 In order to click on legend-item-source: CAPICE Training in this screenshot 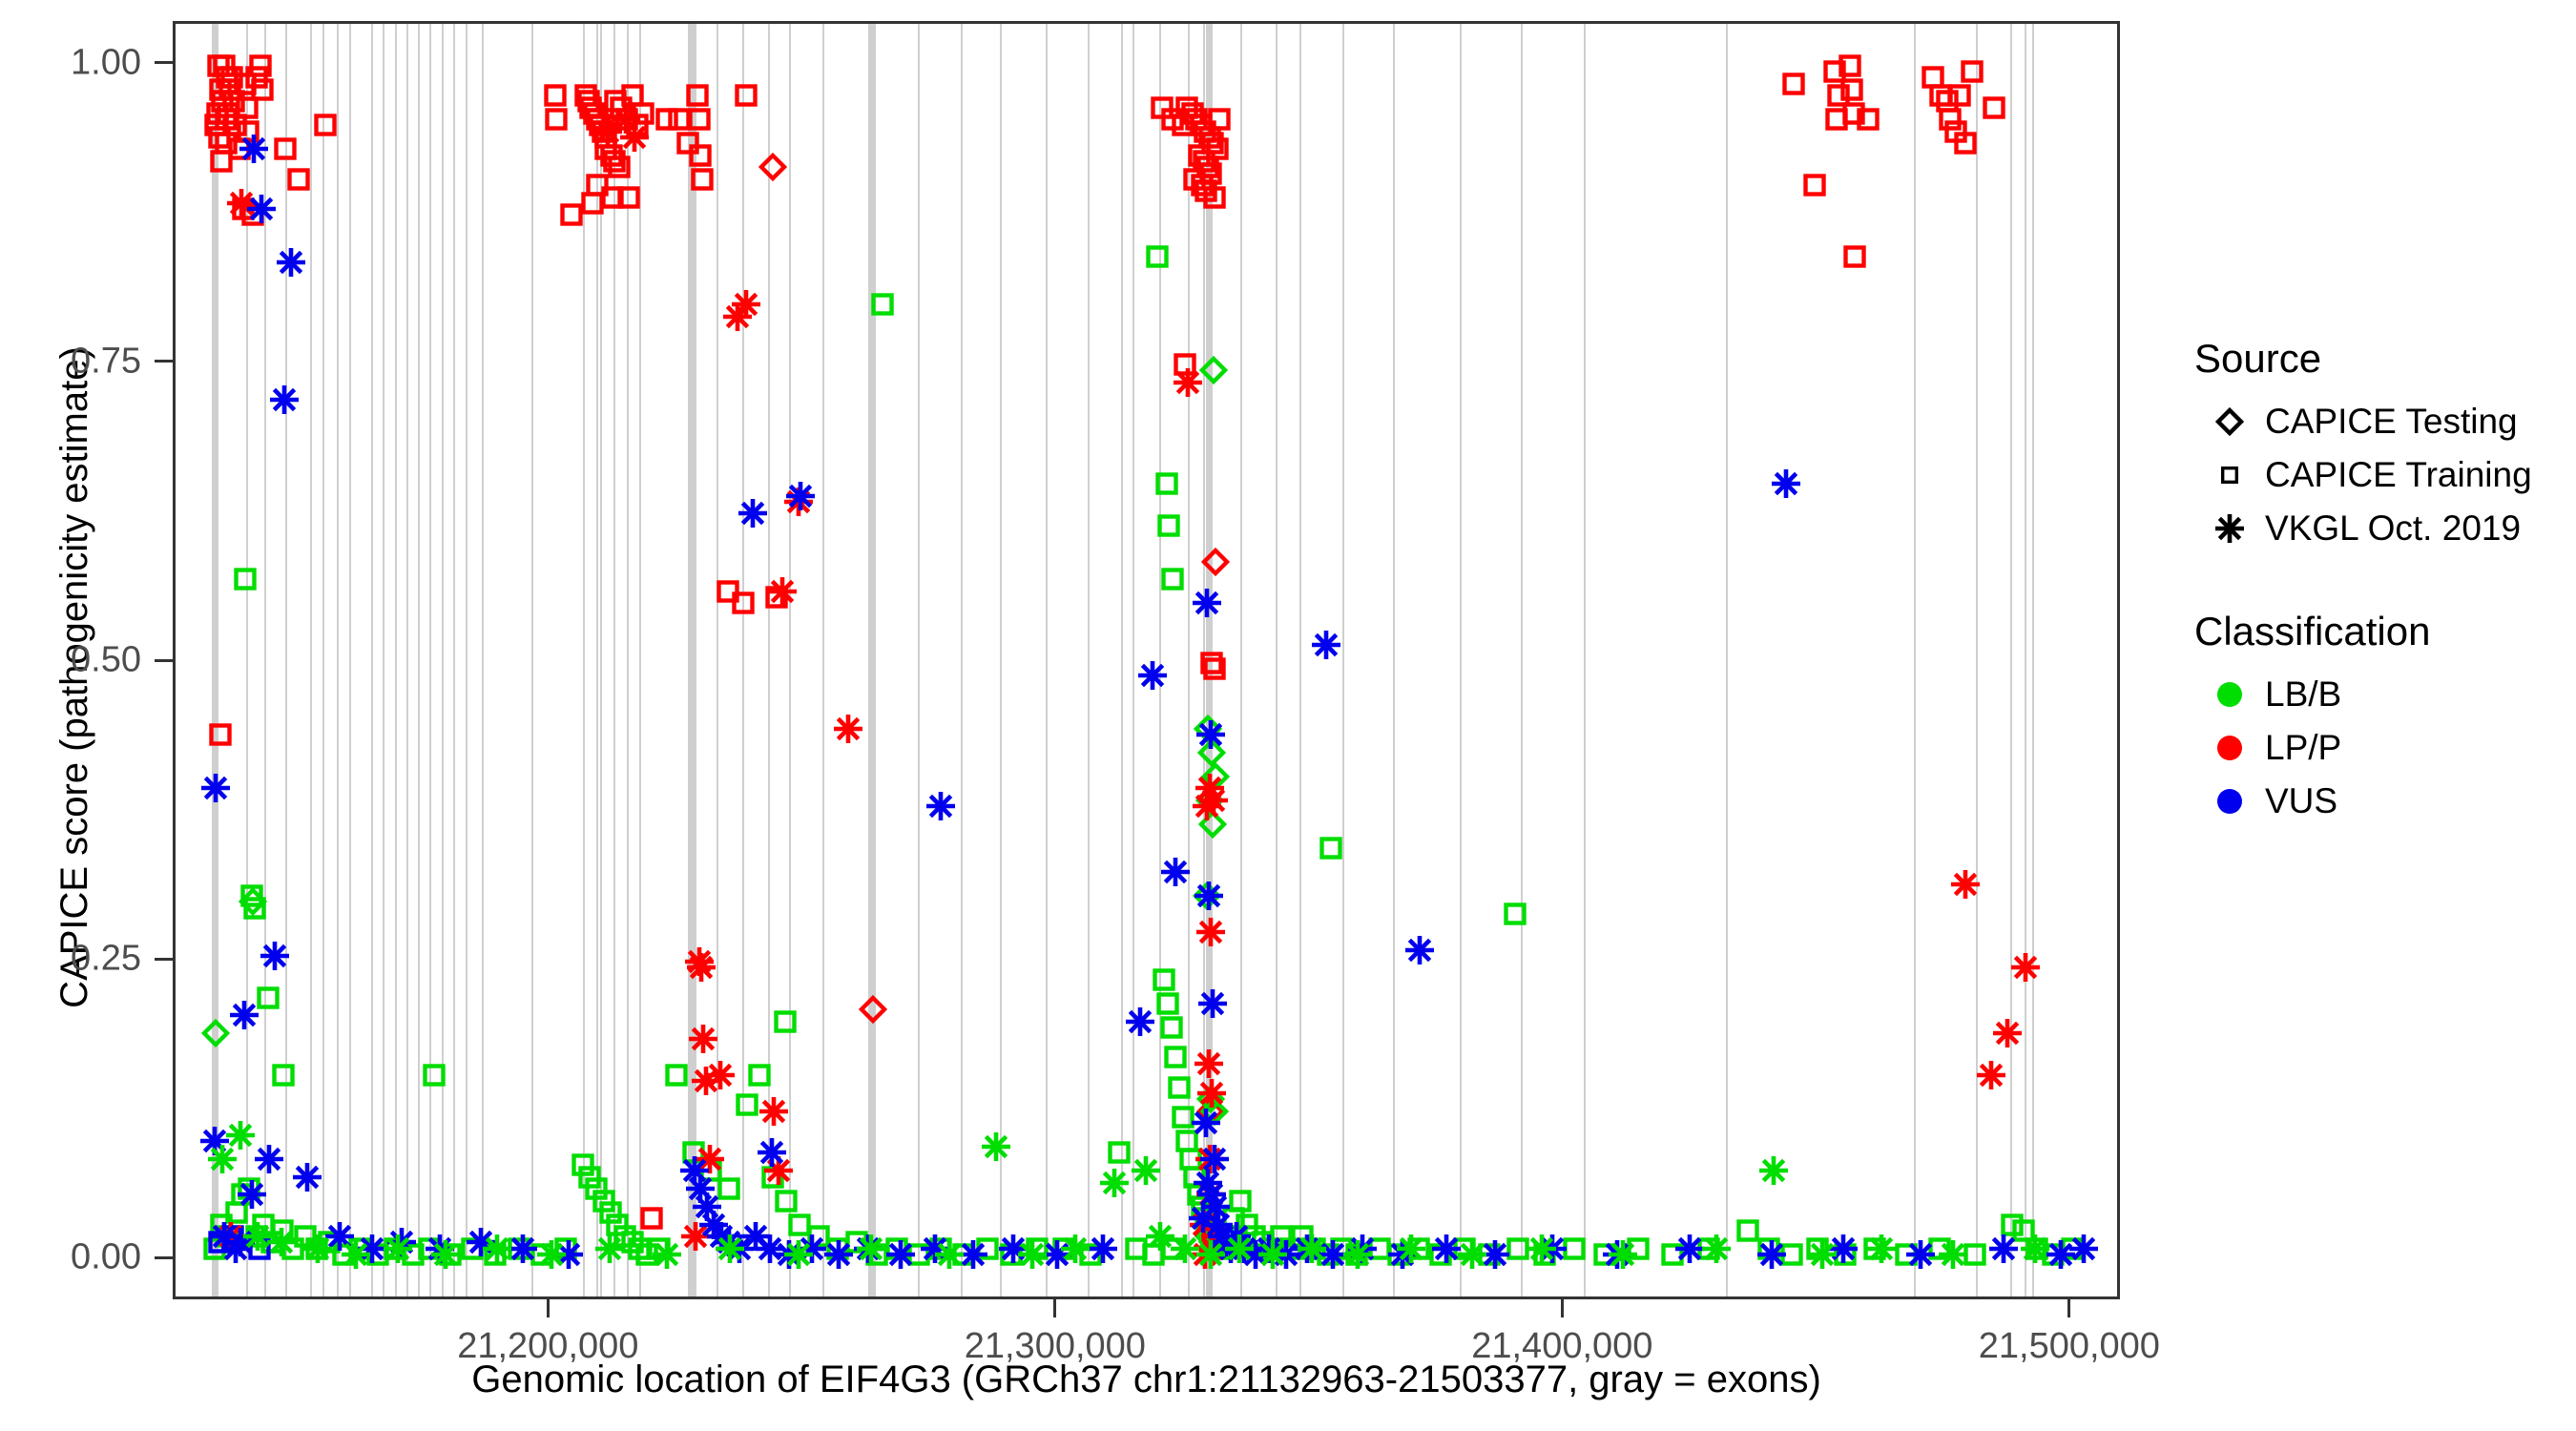, I will do `click(2385, 475)`.